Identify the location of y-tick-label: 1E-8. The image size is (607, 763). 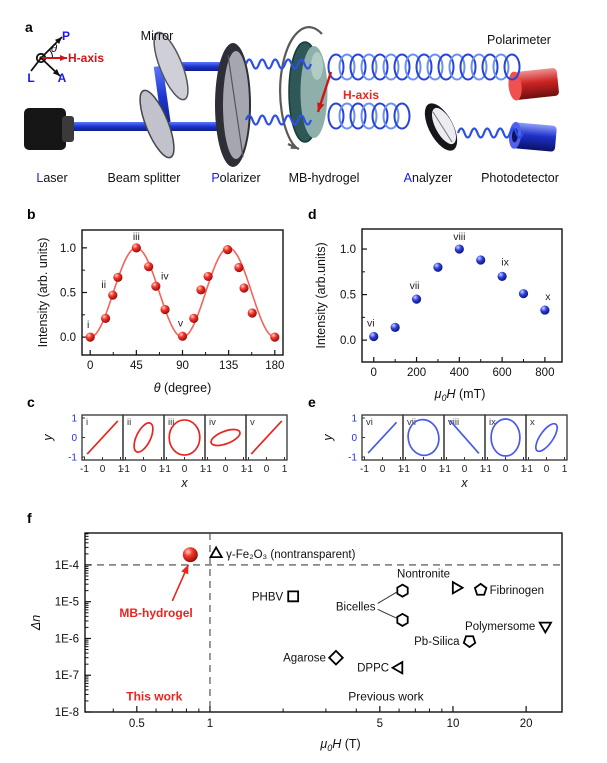
(67, 713).